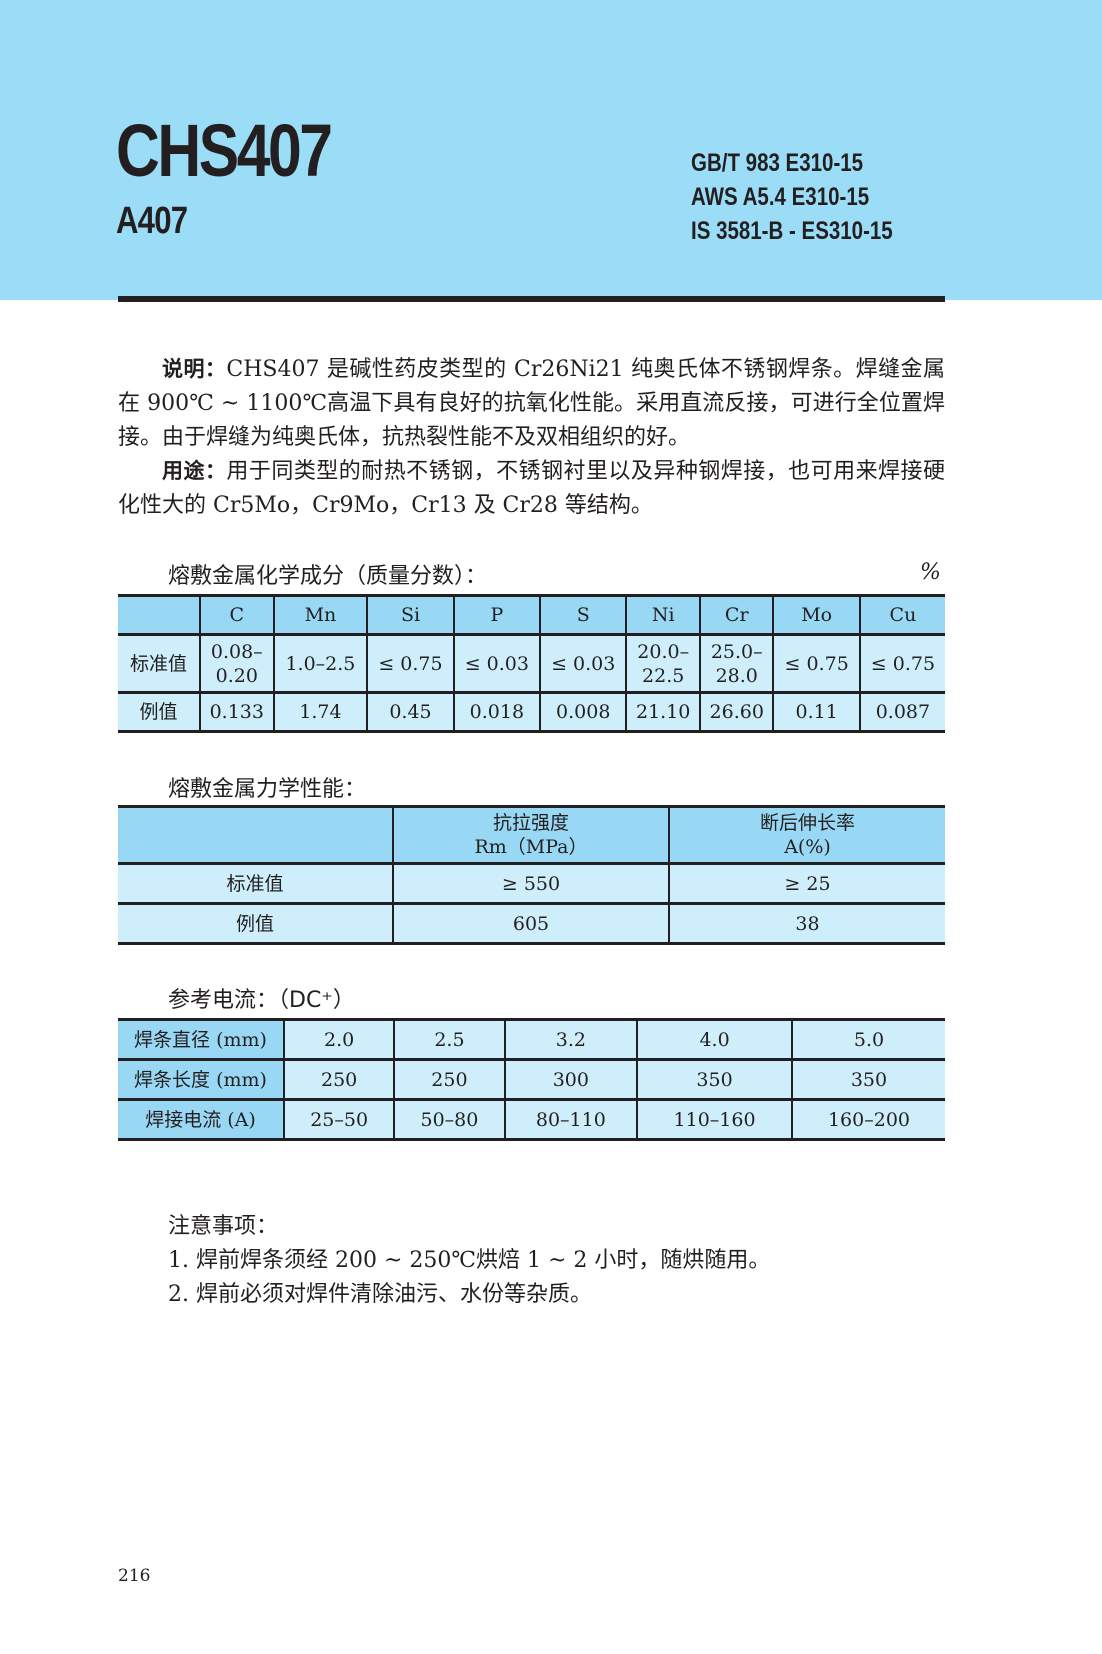 Image resolution: width=1102 pixels, height=1654 pixels. I want to click on chem-heading: 熔敷金属化学成分（质量分数）：, so click(328, 576).